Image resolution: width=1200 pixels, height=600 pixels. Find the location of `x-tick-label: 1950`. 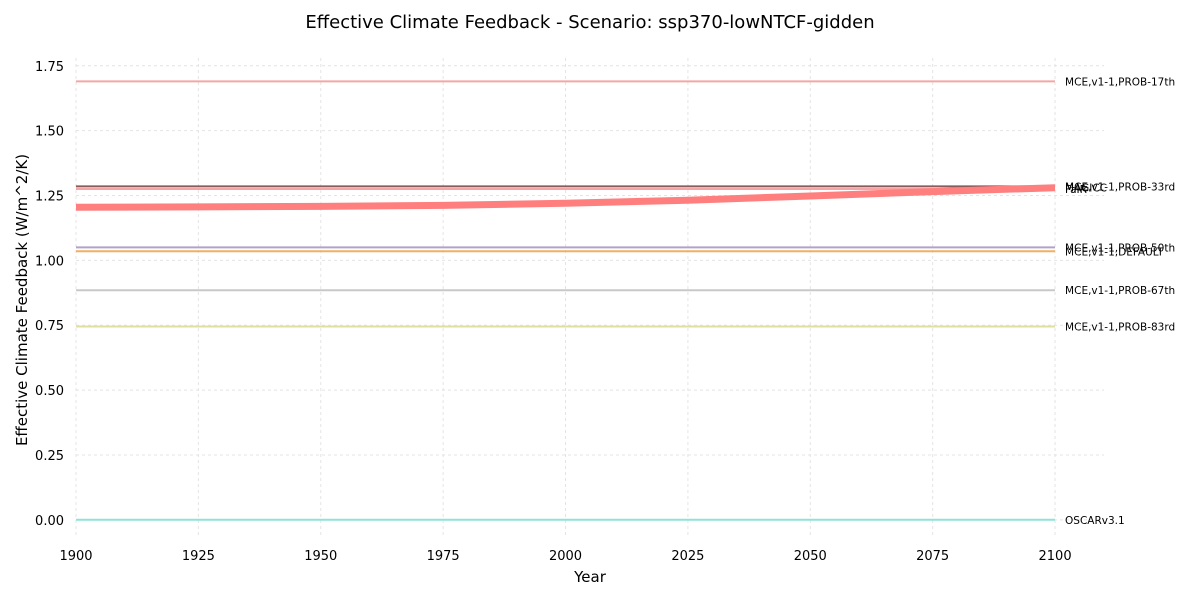

x-tick-label: 1950 is located at coordinates (320, 556).